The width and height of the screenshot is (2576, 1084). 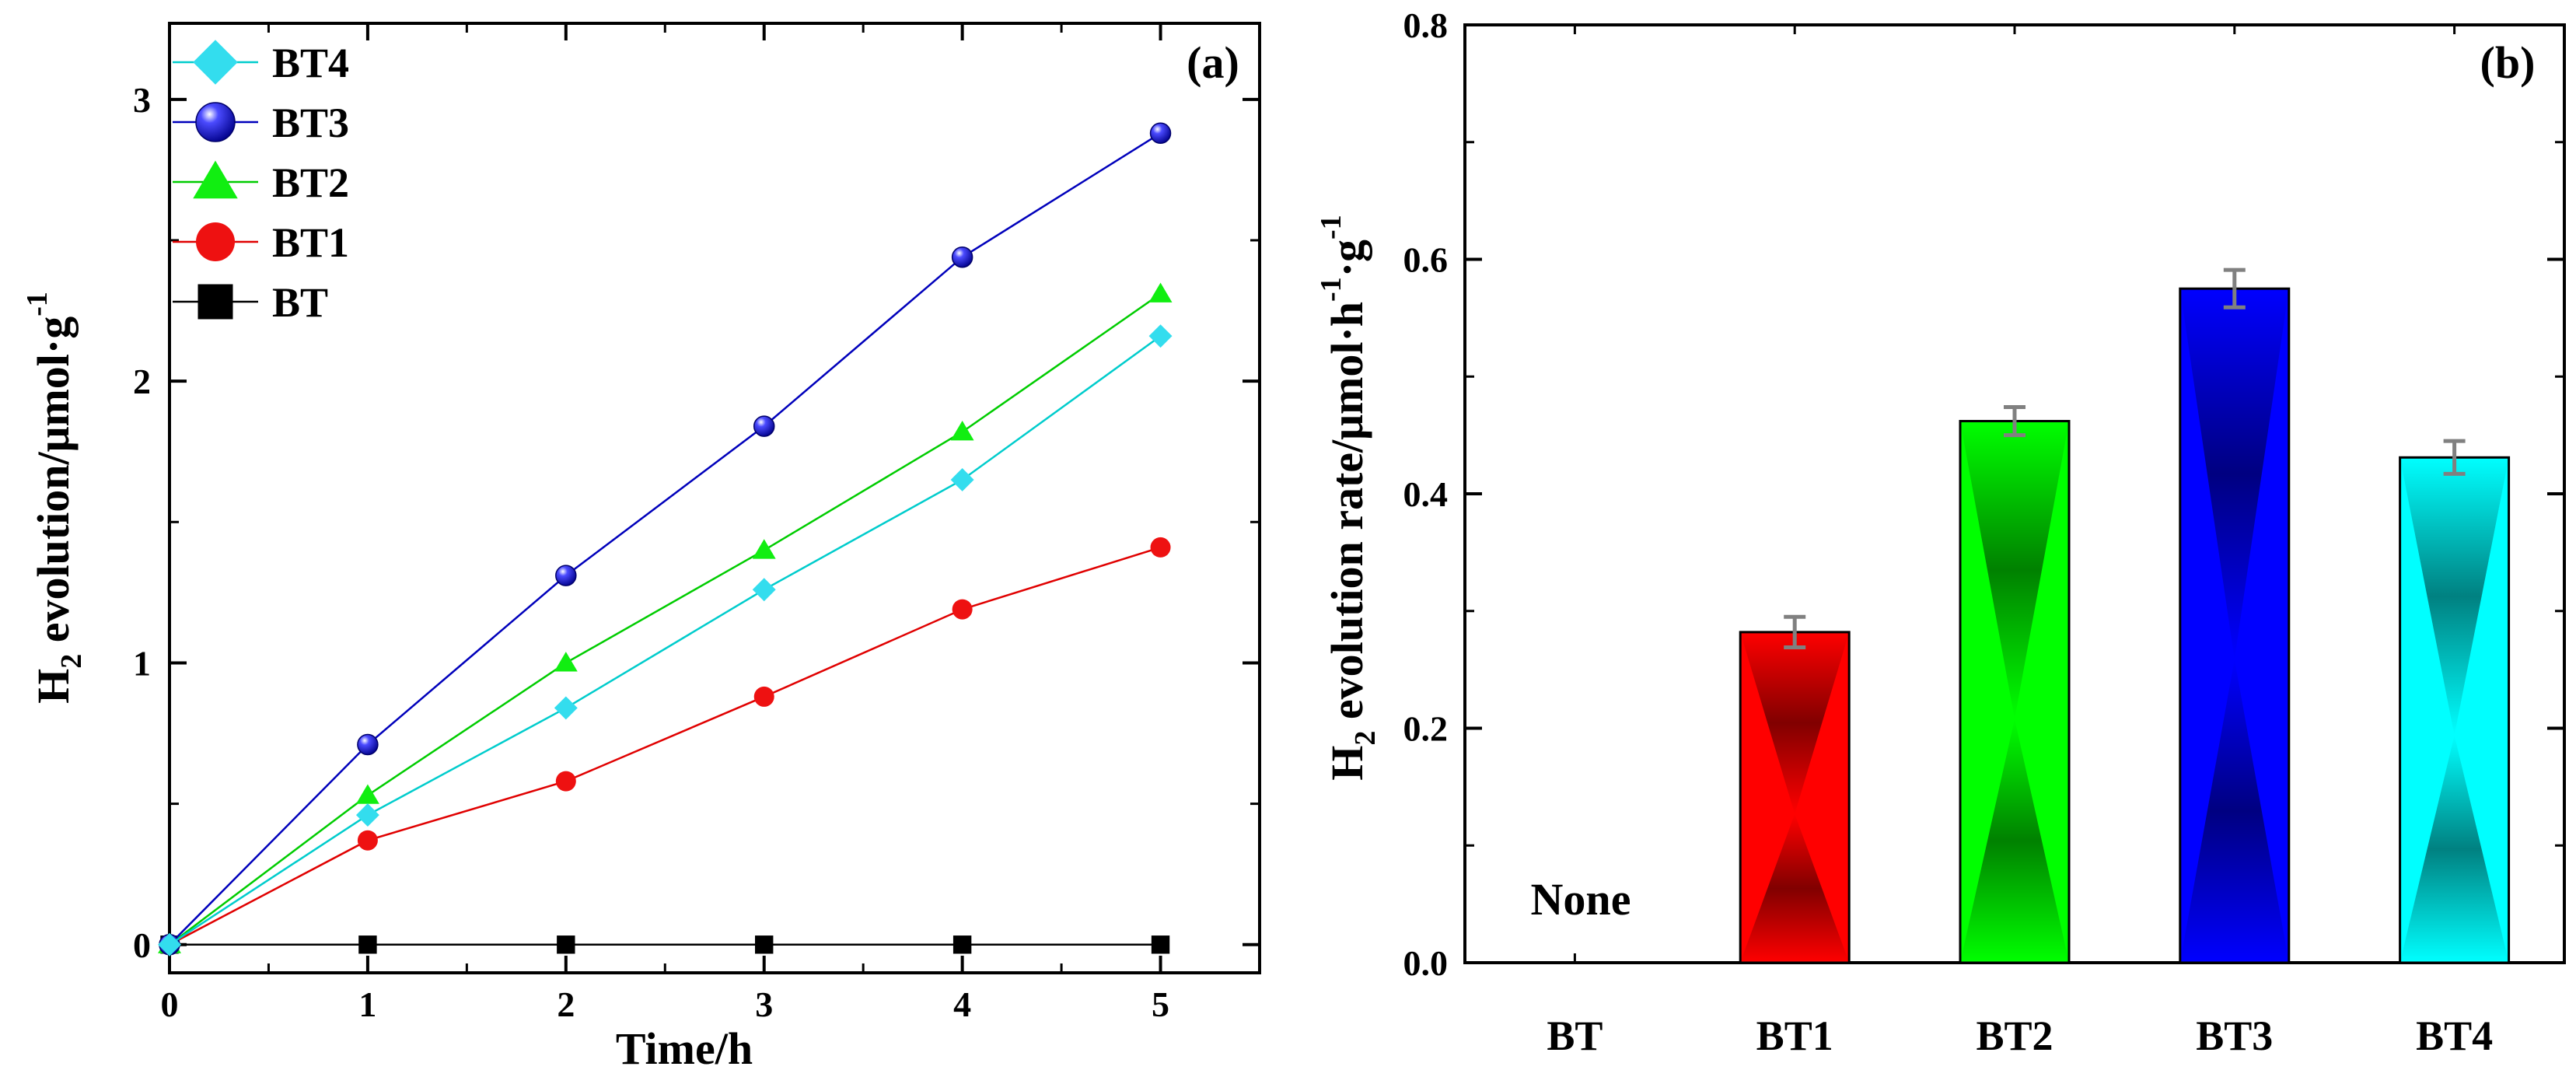 I want to click on legend-item-bt4: BT4, so click(x=261, y=63).